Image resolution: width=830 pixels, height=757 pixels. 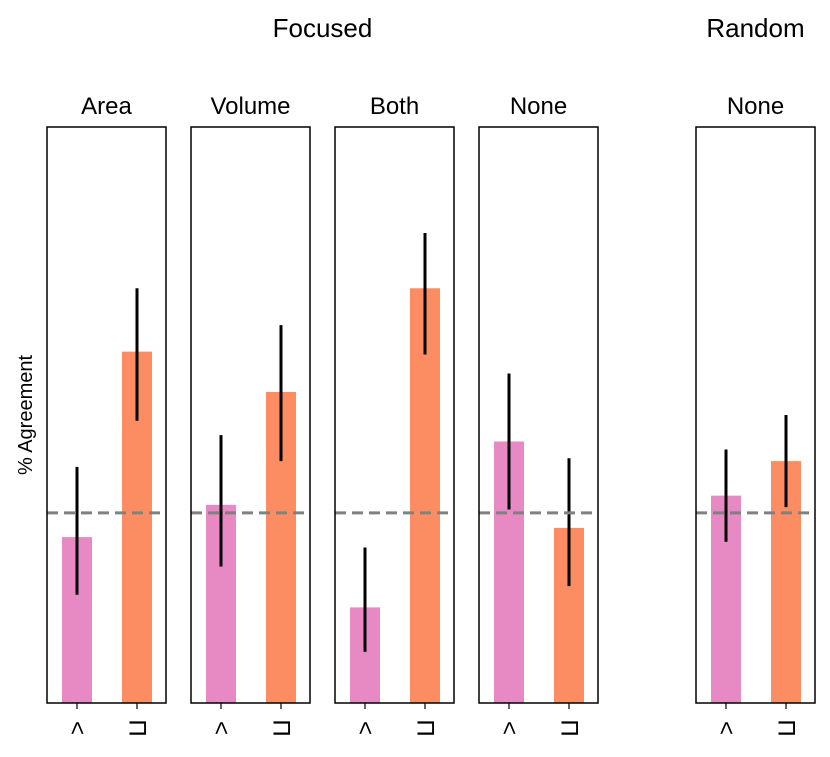 I want to click on panel-4: None < Π, so click(x=755, y=415).